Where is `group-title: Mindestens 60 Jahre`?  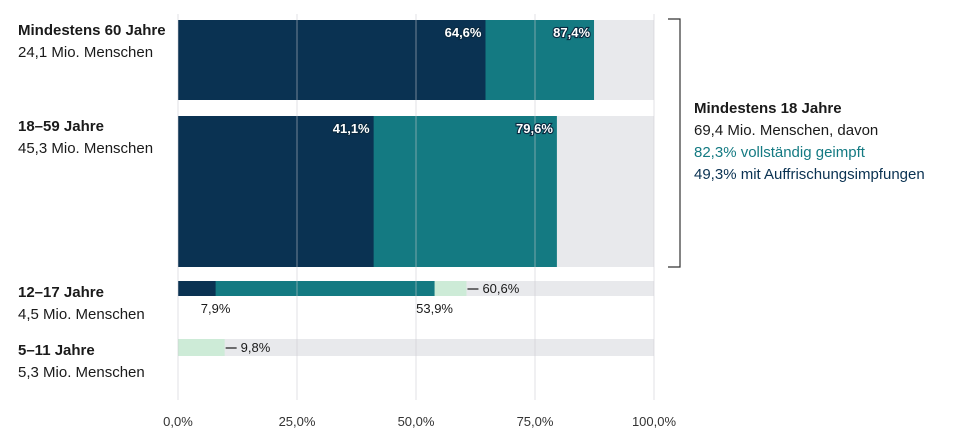 group-title: Mindestens 60 Jahre is located at coordinates (92, 30).